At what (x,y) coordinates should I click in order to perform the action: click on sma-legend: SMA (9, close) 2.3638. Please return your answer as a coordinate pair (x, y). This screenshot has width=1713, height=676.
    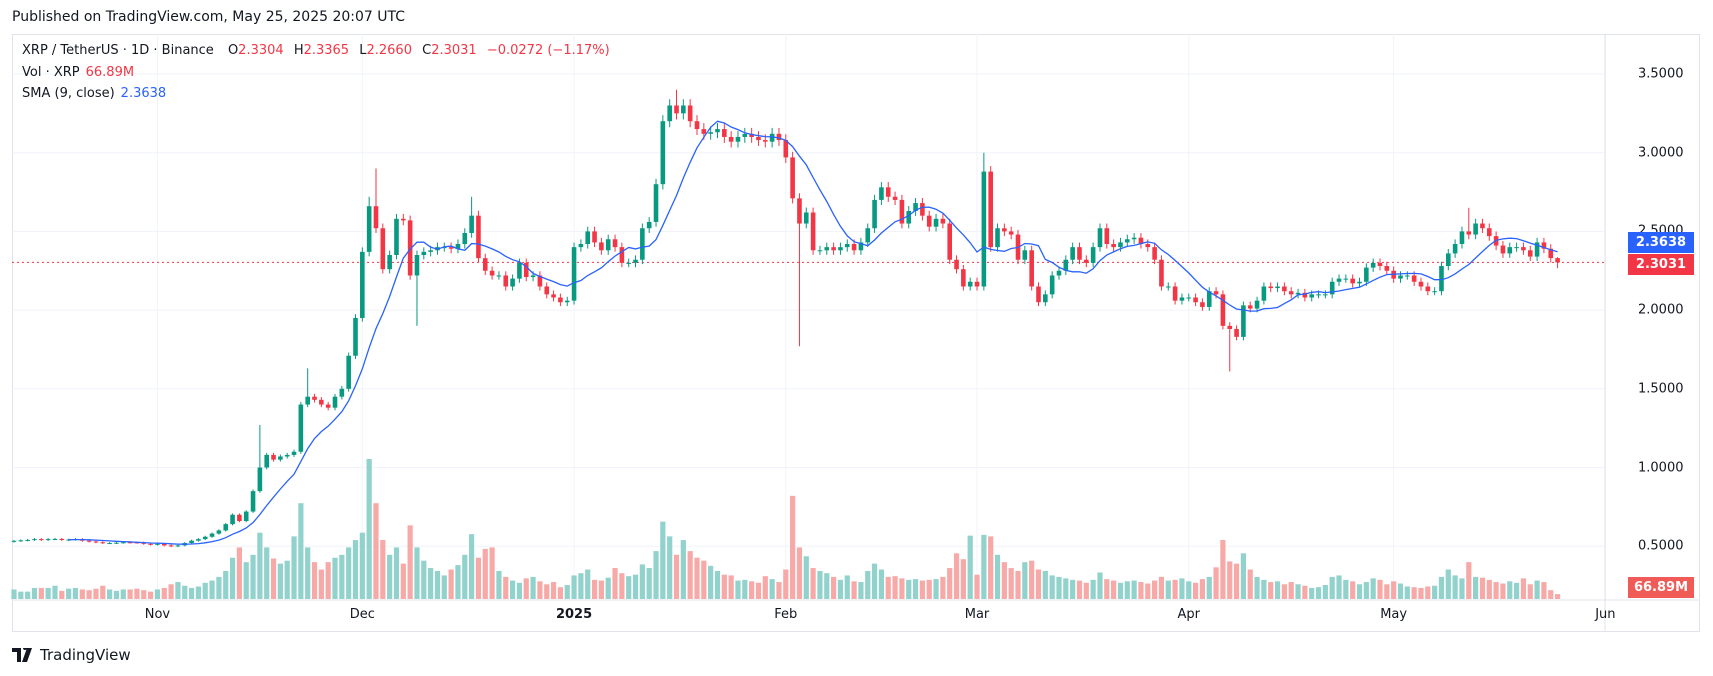
    Looking at the image, I should click on (97, 93).